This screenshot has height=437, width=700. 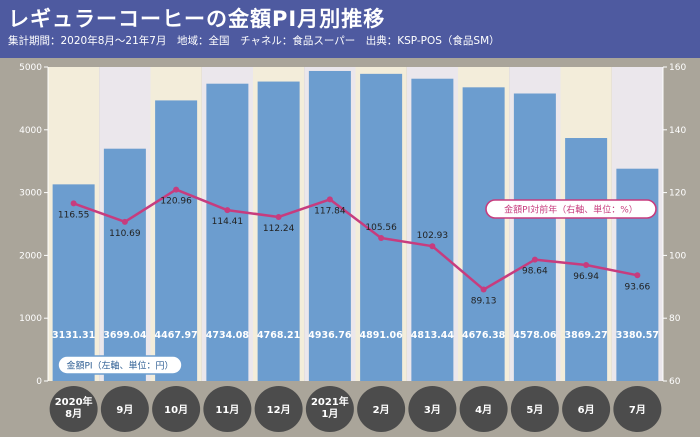 What do you see at coordinates (381, 228) in the screenshot?
I see `yoy-value-label: 105.56` at bounding box center [381, 228].